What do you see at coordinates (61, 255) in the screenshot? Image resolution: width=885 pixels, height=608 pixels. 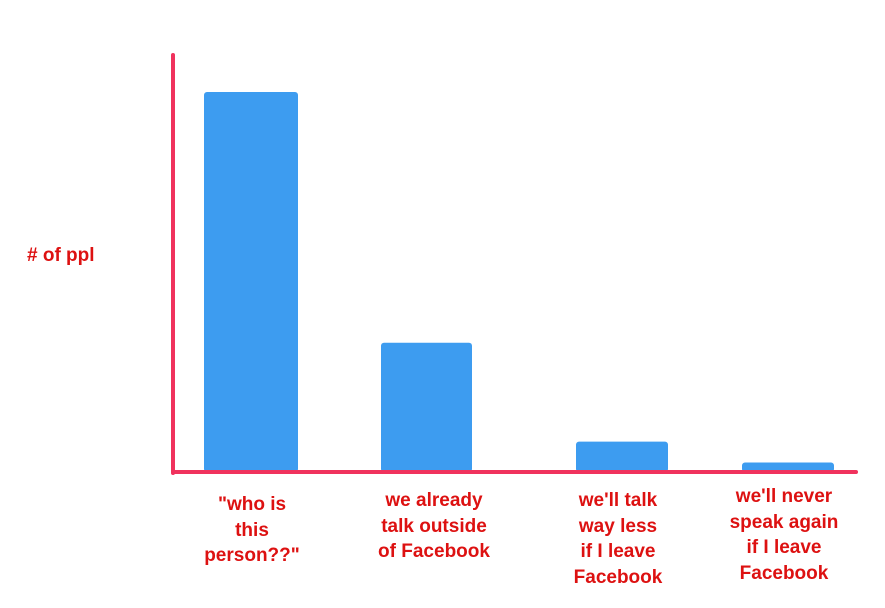 I see `y-axis-label: # of ppl` at bounding box center [61, 255].